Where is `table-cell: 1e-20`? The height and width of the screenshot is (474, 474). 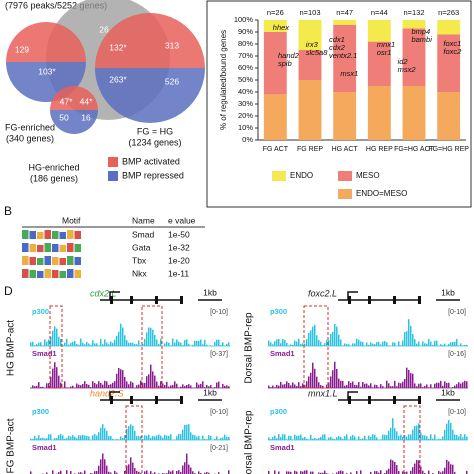 table-cell: 1e-20 is located at coordinates (179, 260).